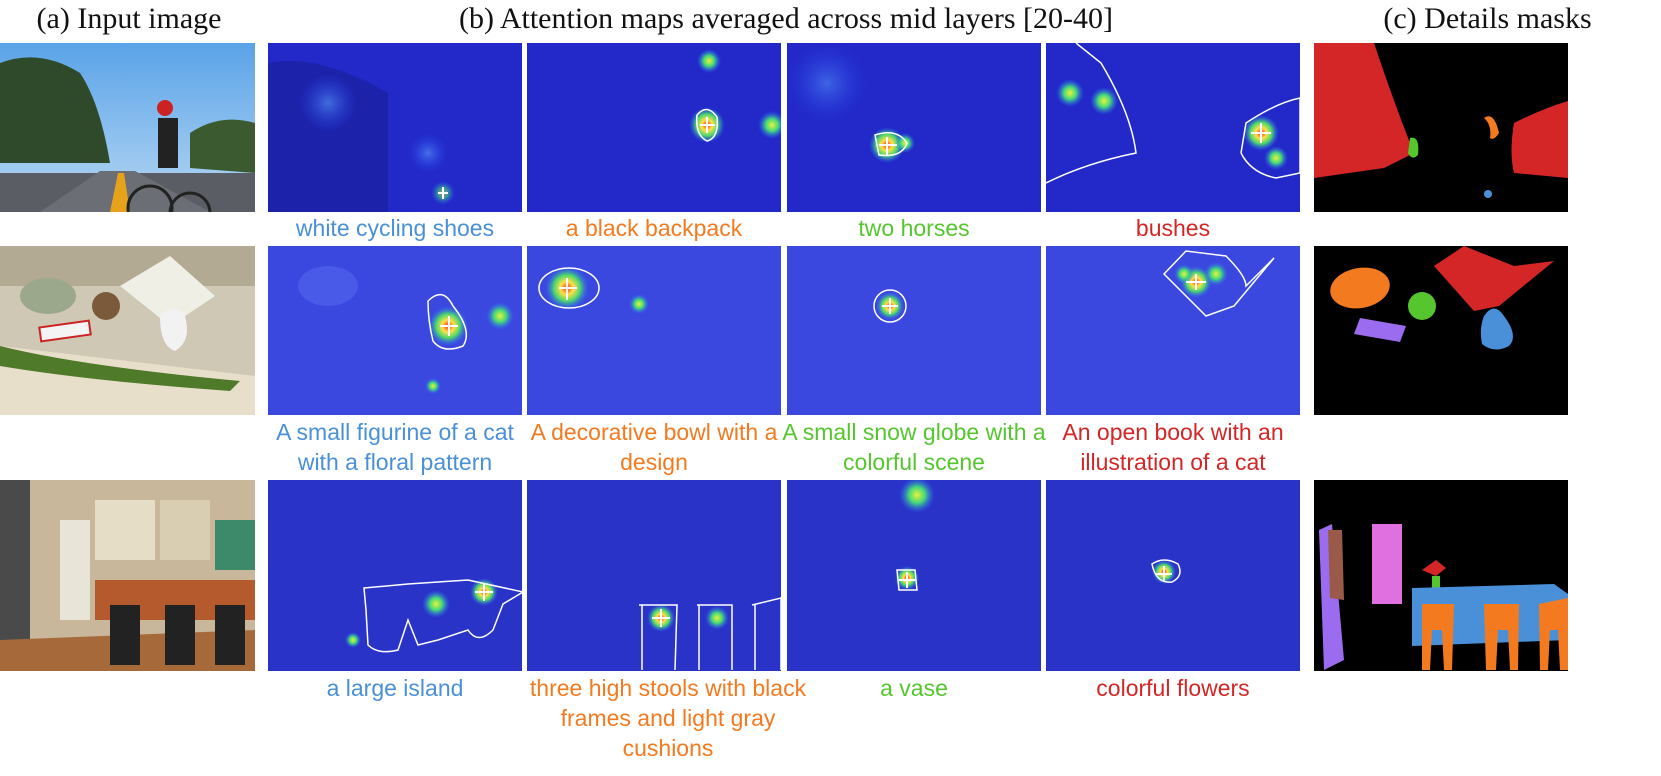 The image size is (1661, 776). What do you see at coordinates (914, 330) in the screenshot?
I see `attention-map-snow-globe` at bounding box center [914, 330].